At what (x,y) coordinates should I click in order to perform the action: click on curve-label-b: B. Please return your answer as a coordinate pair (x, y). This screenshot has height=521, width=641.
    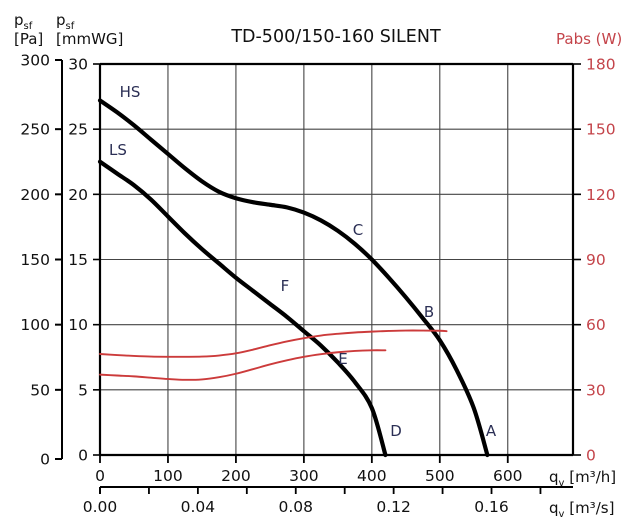
    Looking at the image, I should click on (429, 312).